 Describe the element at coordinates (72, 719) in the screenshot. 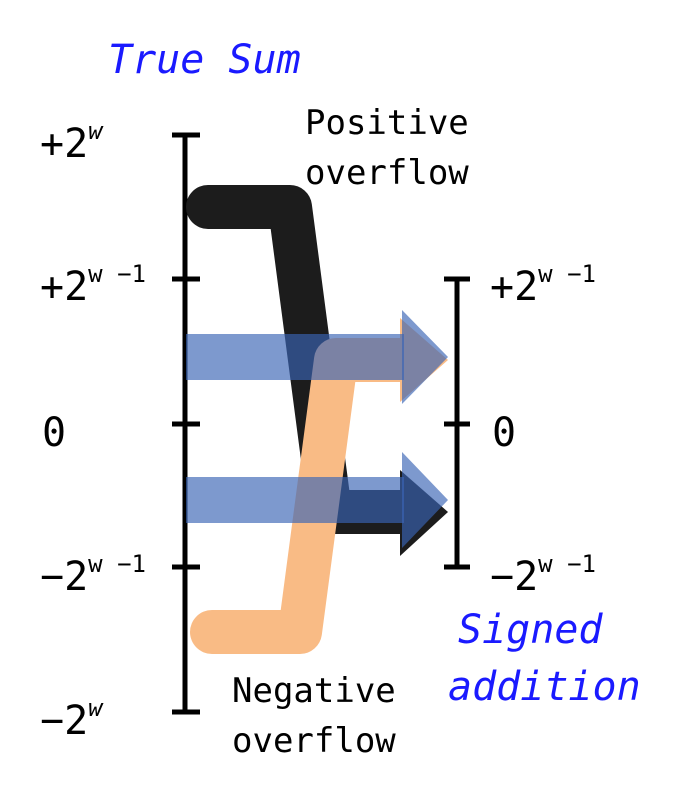

I see `left-label-bottom: −2w` at that location.